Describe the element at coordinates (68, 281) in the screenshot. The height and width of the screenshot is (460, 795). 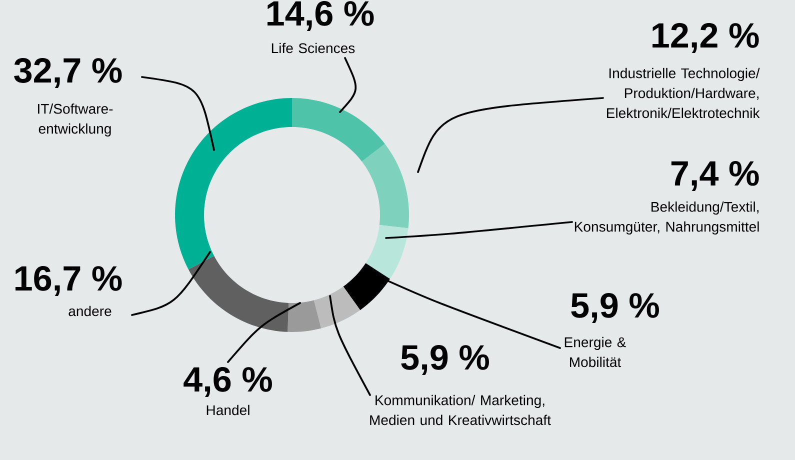
I see `data-label: 16,7 %` at that location.